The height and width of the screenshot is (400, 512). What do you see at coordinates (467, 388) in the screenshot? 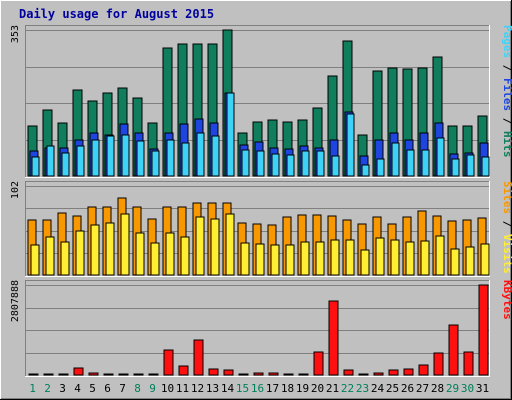
I see `x-tick-label: 30` at bounding box center [467, 388].